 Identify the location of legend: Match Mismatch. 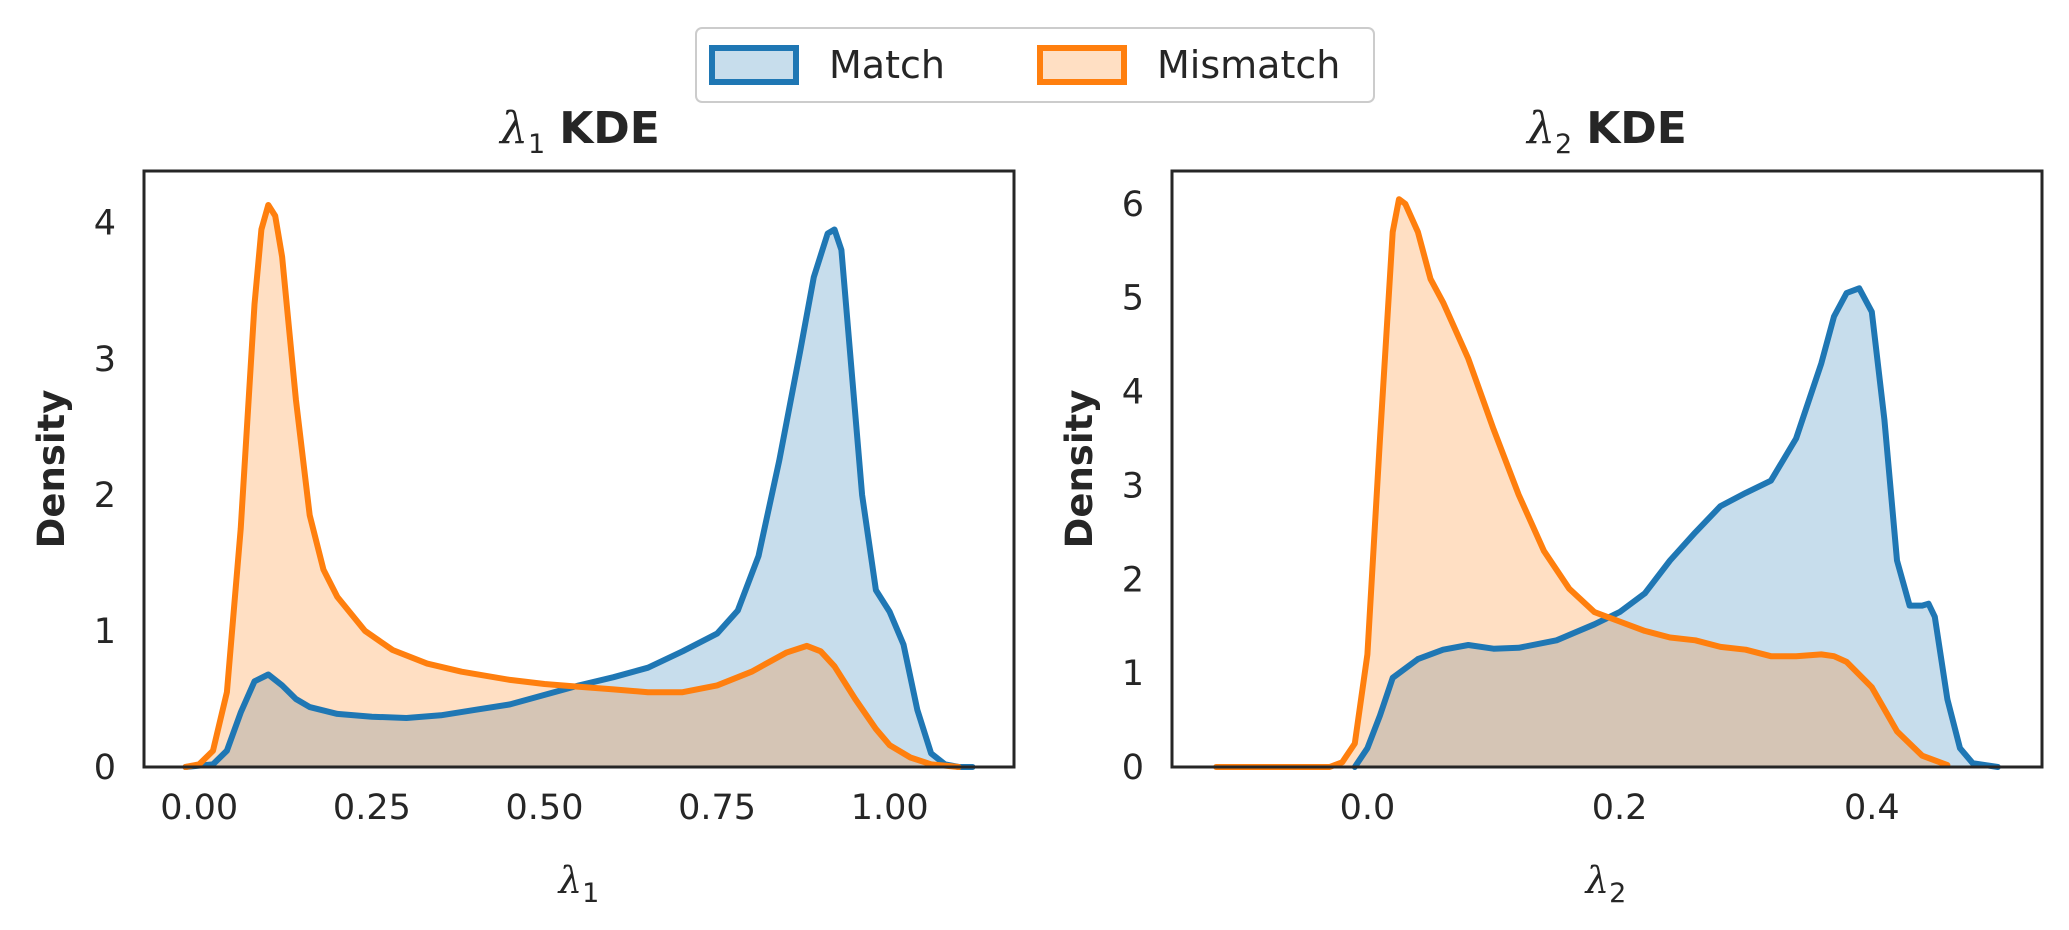
(1035, 65).